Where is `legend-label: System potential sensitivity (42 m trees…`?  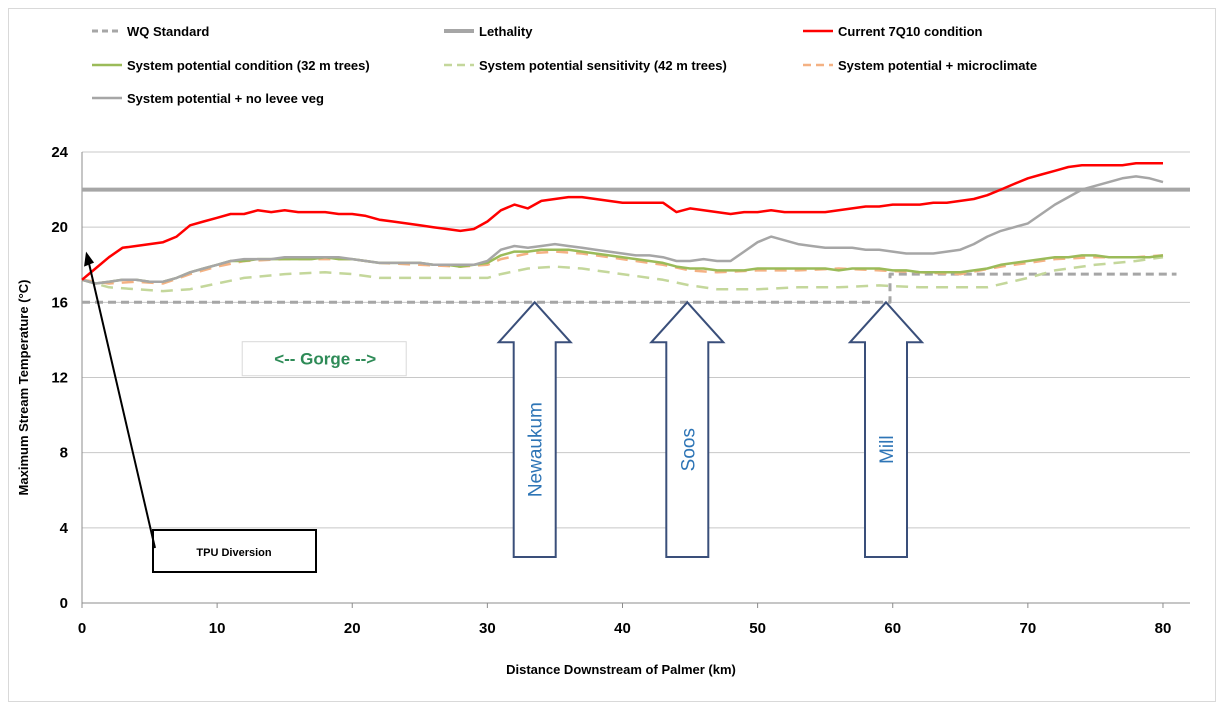 legend-label: System potential sensitivity (42 m trees… is located at coordinates (603, 65).